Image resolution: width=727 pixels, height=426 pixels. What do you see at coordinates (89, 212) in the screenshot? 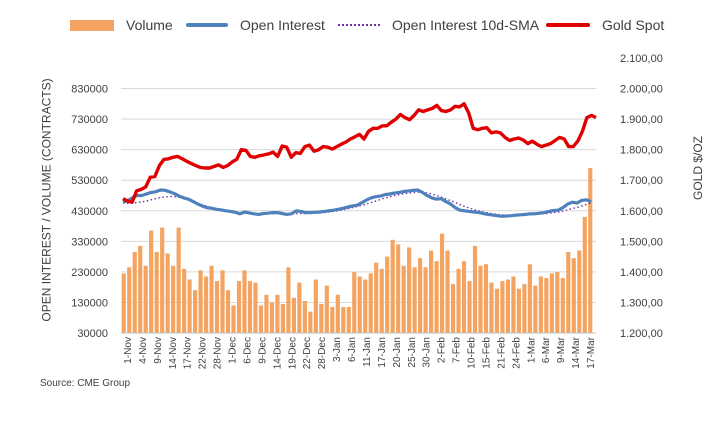
I see `y-tick-label: 430000` at bounding box center [89, 212].